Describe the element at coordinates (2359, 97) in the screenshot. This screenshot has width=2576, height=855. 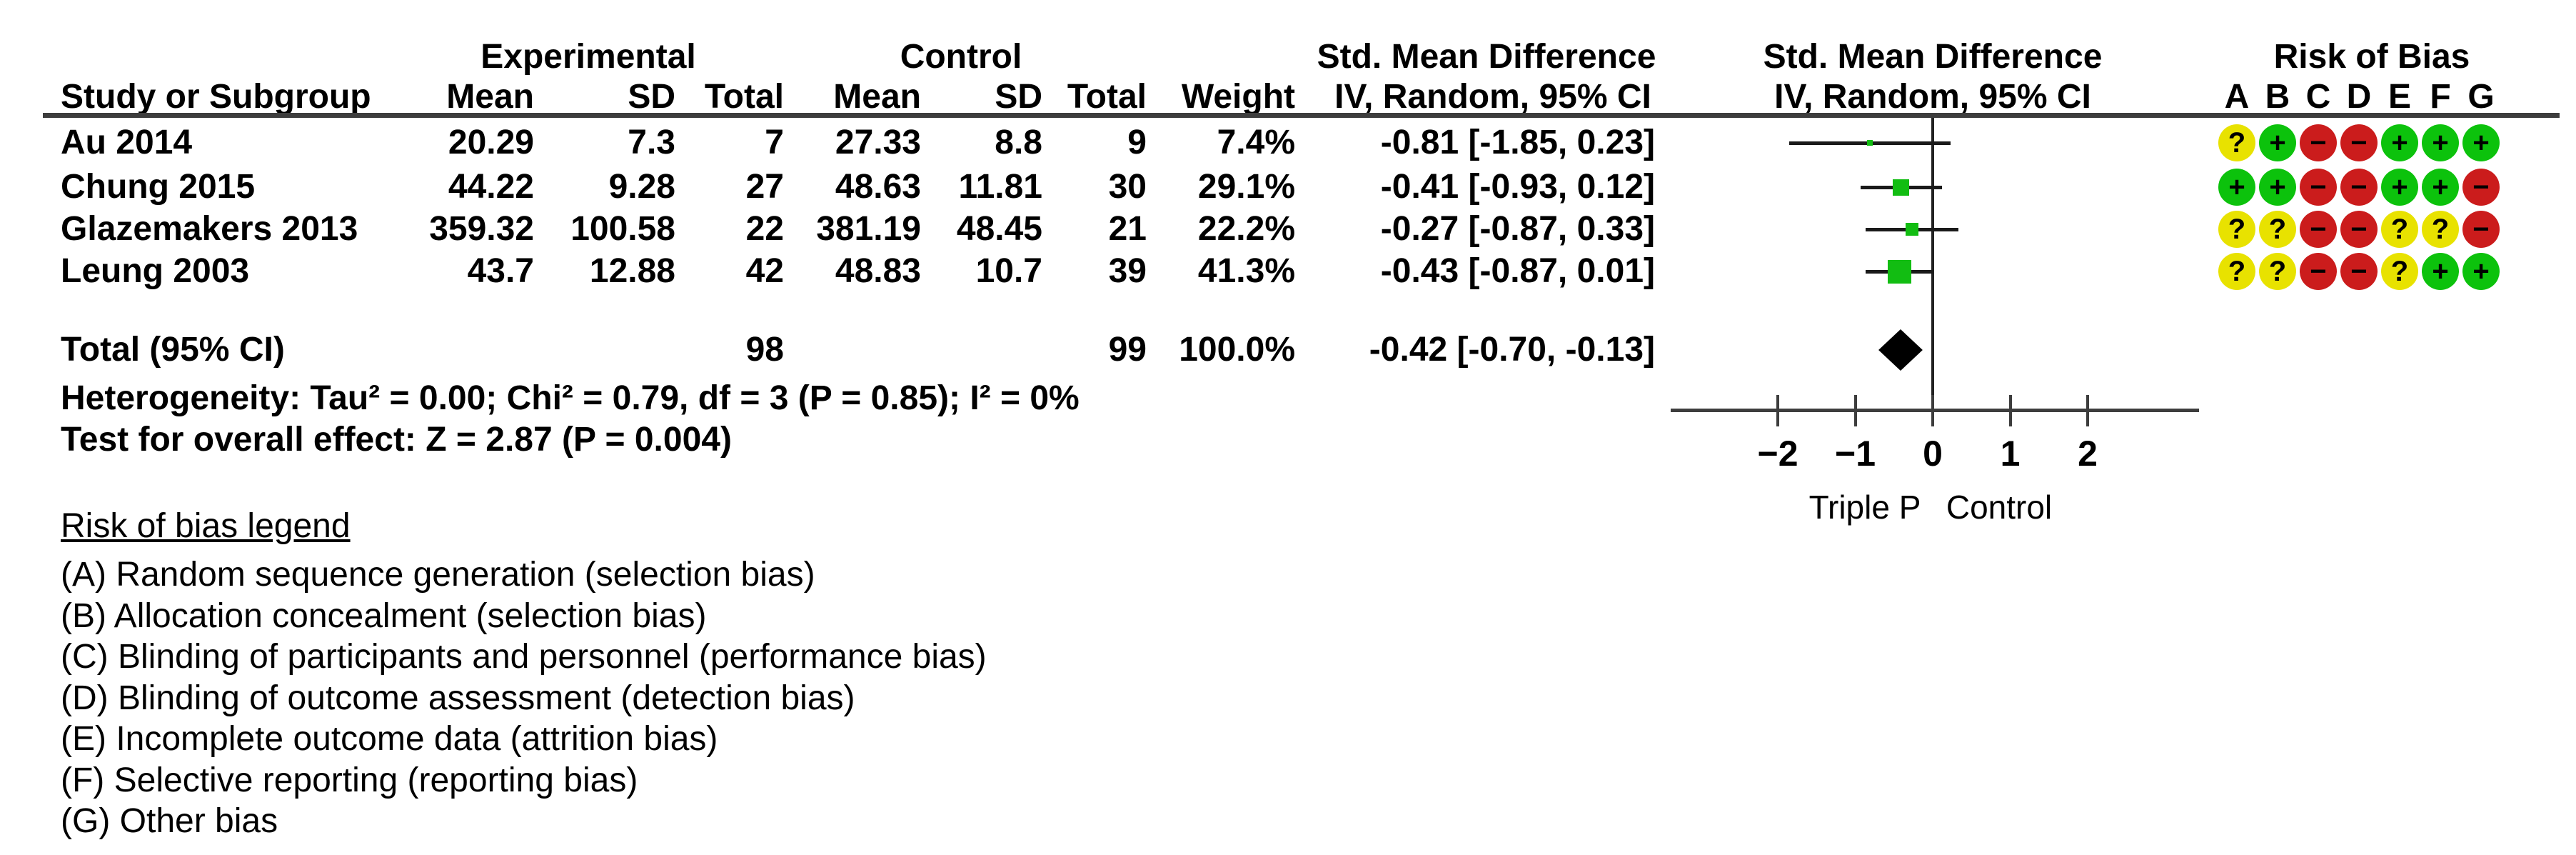
I see `rob-column-letter: D` at that location.